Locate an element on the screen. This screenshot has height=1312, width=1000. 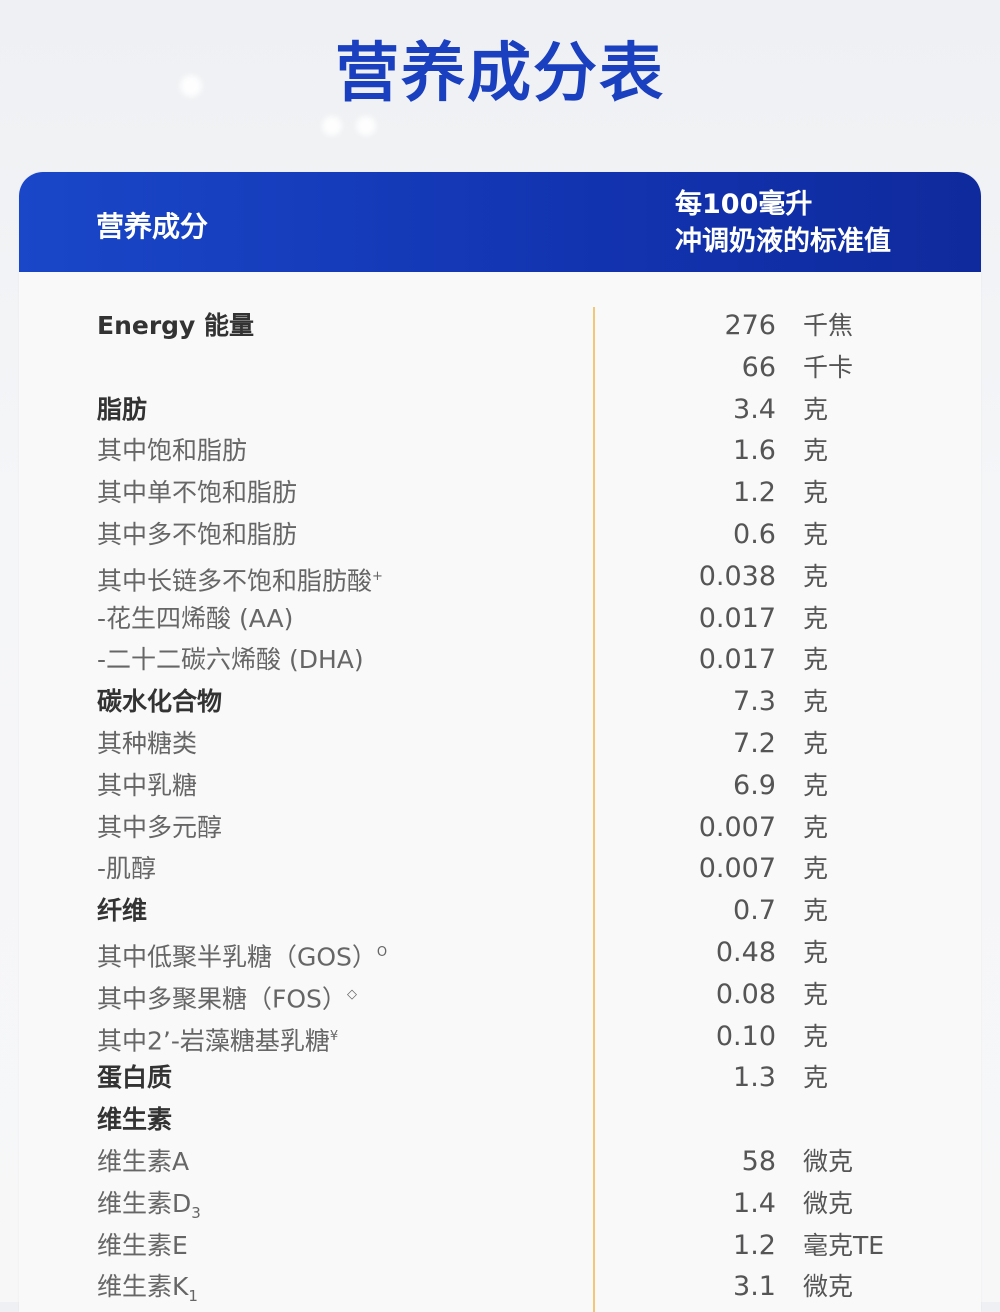
nutrient-name: 维生素K1 is located at coordinates (147, 1289).